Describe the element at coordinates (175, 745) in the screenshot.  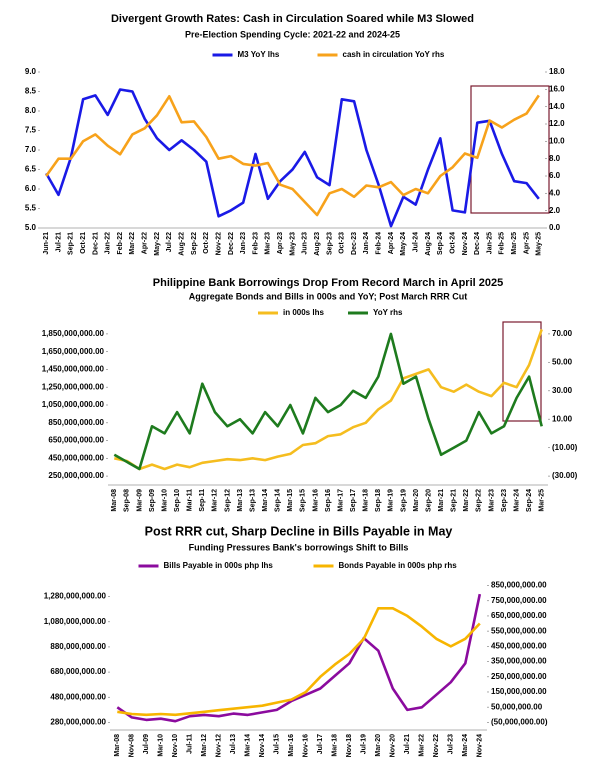
I see `x-tick-label: Nov-10` at that location.